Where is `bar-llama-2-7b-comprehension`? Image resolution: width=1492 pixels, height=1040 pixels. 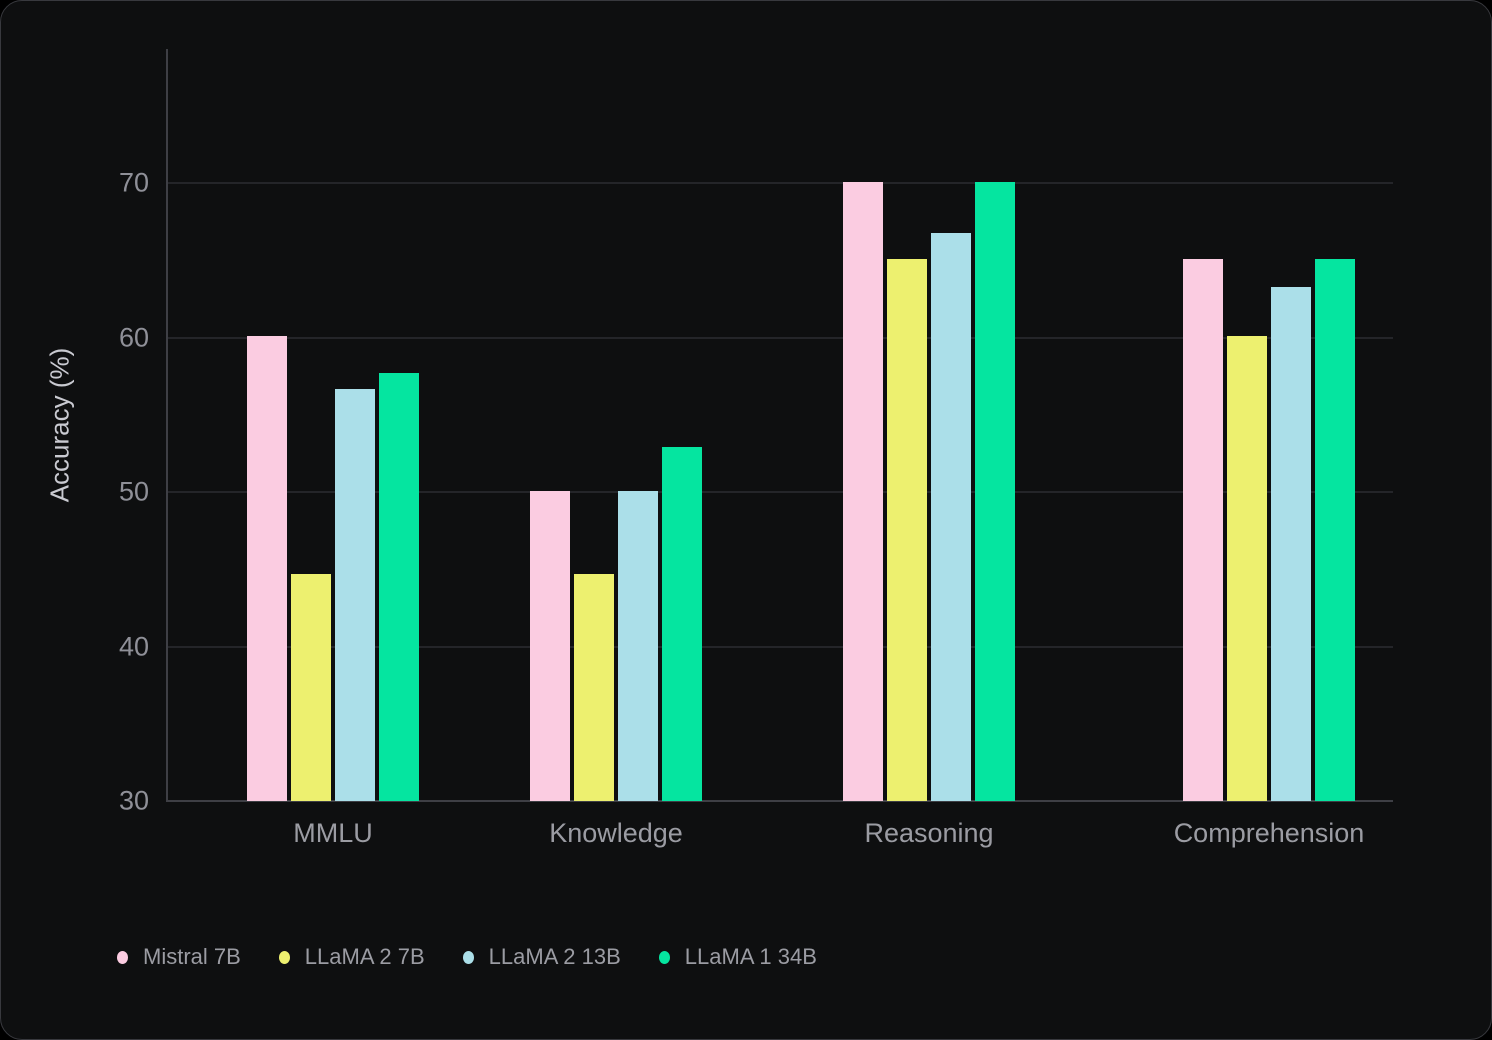
bar-llama-2-7b-comprehension is located at coordinates (1247, 568).